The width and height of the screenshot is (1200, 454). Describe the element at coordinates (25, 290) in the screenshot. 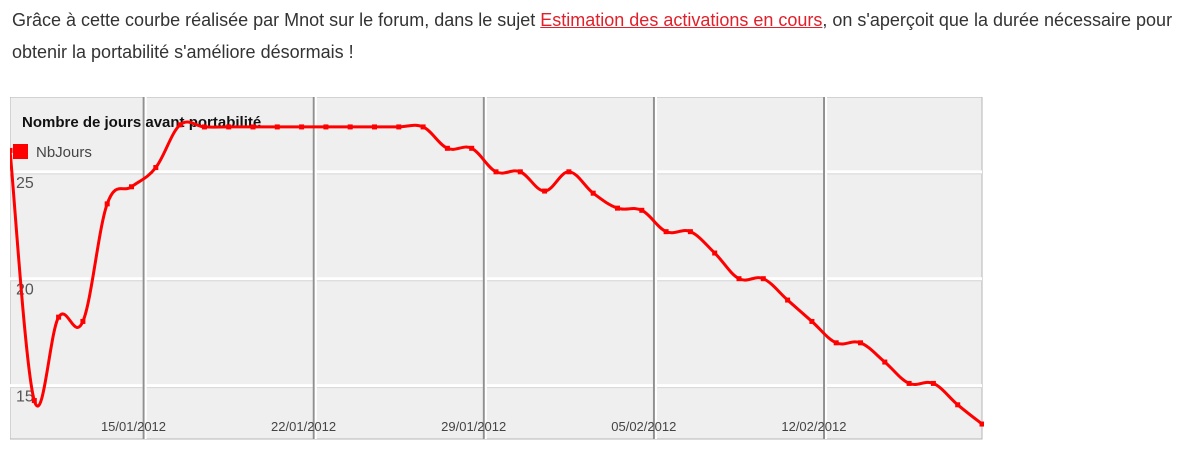

I see `y-tick-label: 20` at that location.